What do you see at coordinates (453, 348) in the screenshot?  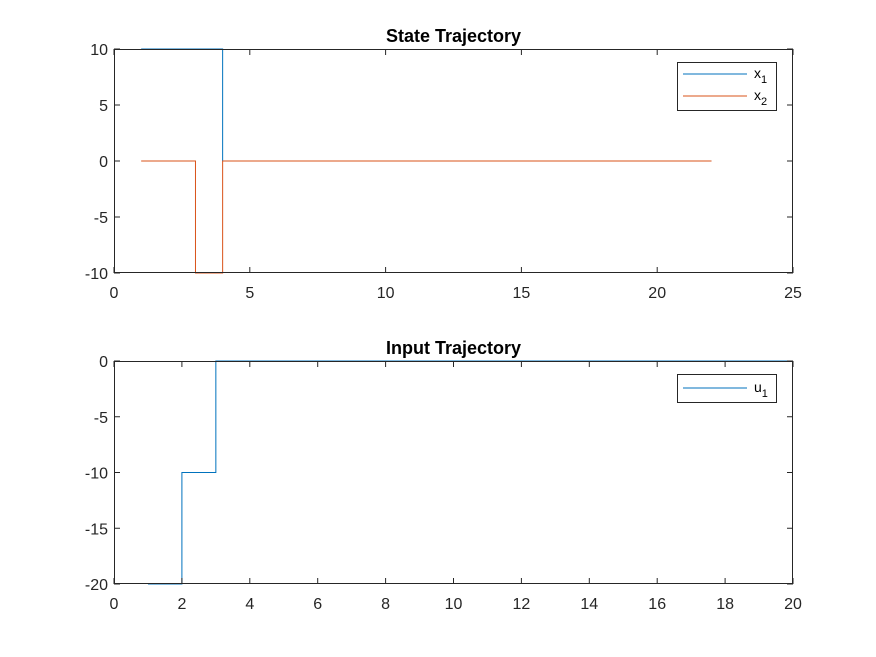 I see `chart-title: Input Trajectory` at bounding box center [453, 348].